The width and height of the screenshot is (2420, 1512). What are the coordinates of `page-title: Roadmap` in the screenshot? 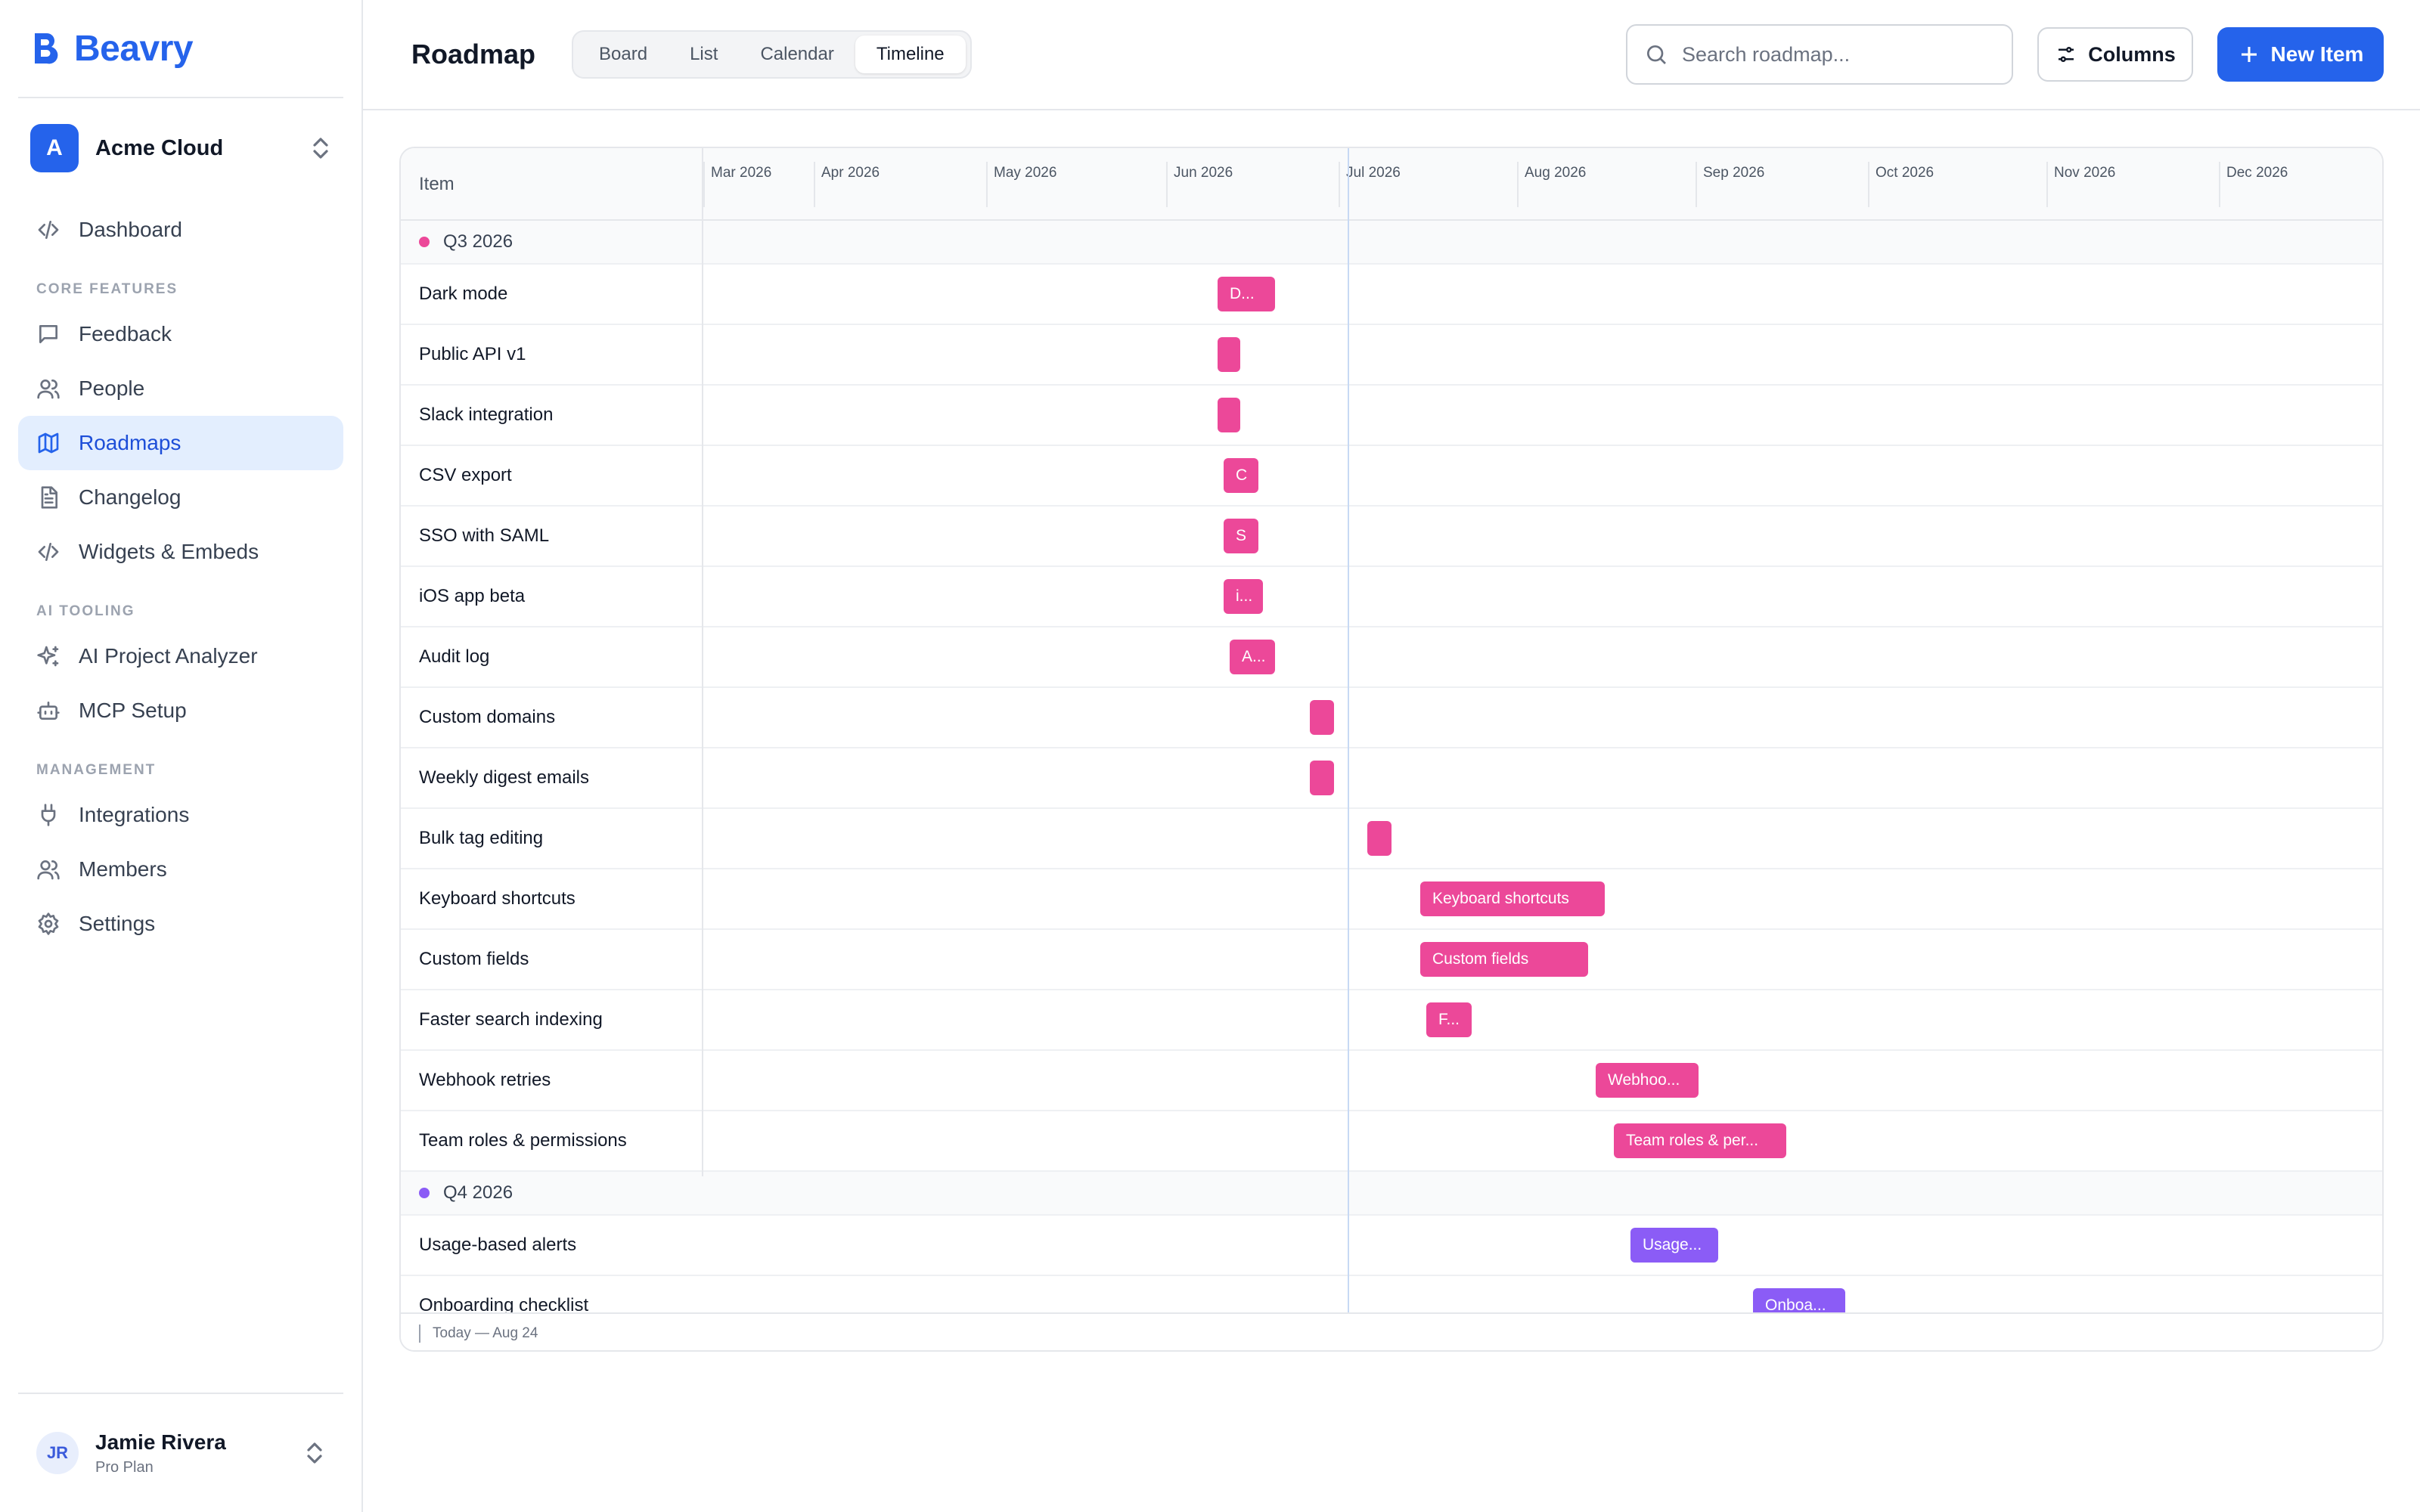 It's located at (473, 54).